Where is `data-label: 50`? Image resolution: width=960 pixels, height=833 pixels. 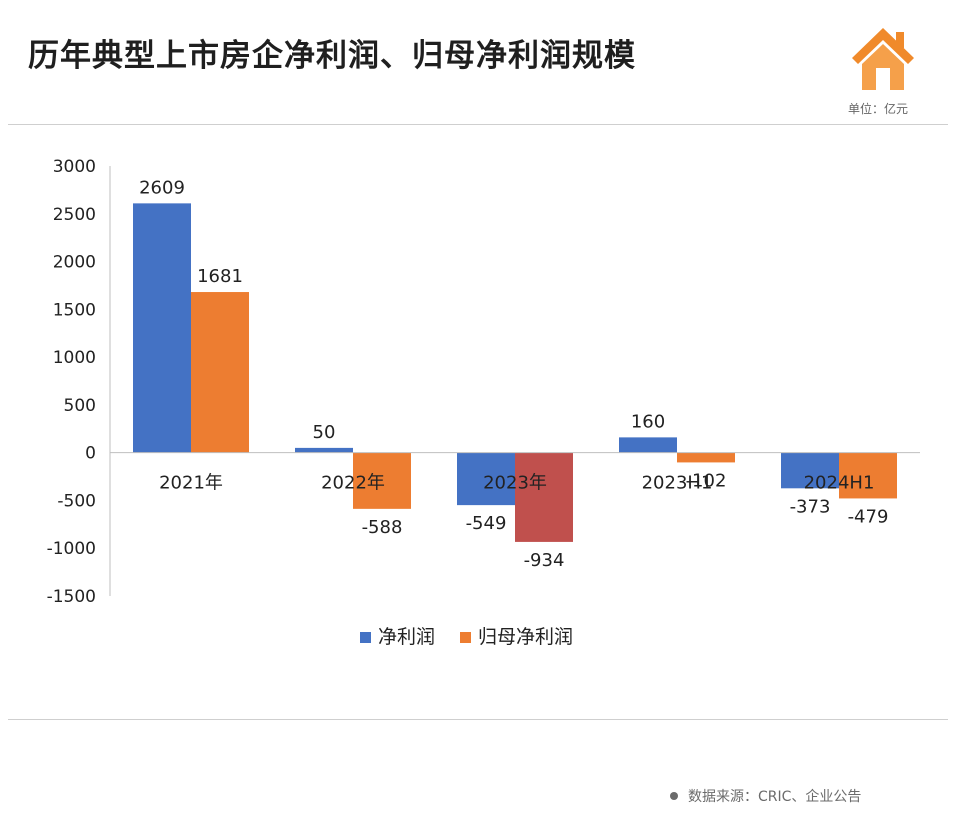 data-label: 50 is located at coordinates (324, 432).